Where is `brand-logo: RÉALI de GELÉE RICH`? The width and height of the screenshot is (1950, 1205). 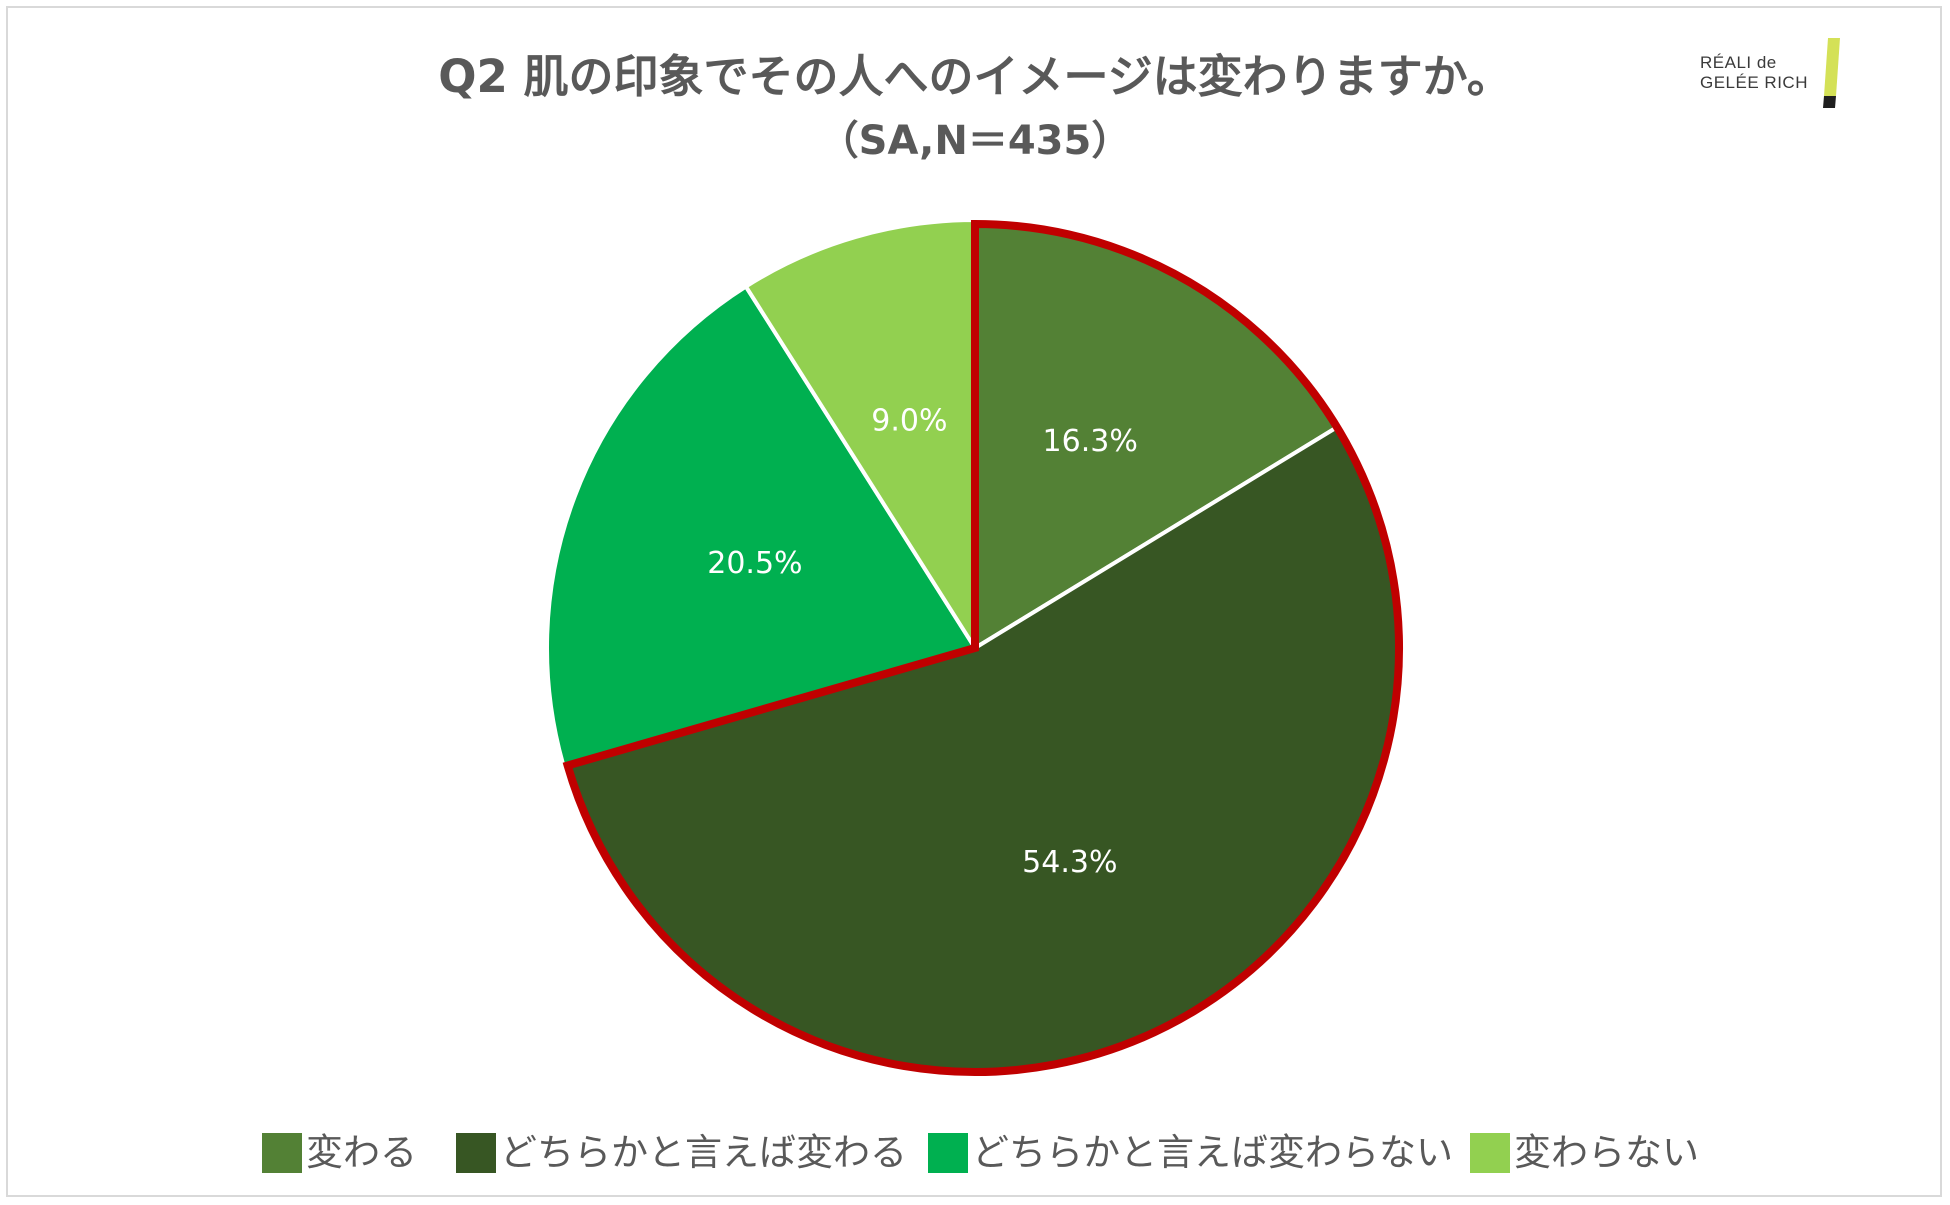 brand-logo: RÉALI de GELÉE RICH is located at coordinates (1785, 74).